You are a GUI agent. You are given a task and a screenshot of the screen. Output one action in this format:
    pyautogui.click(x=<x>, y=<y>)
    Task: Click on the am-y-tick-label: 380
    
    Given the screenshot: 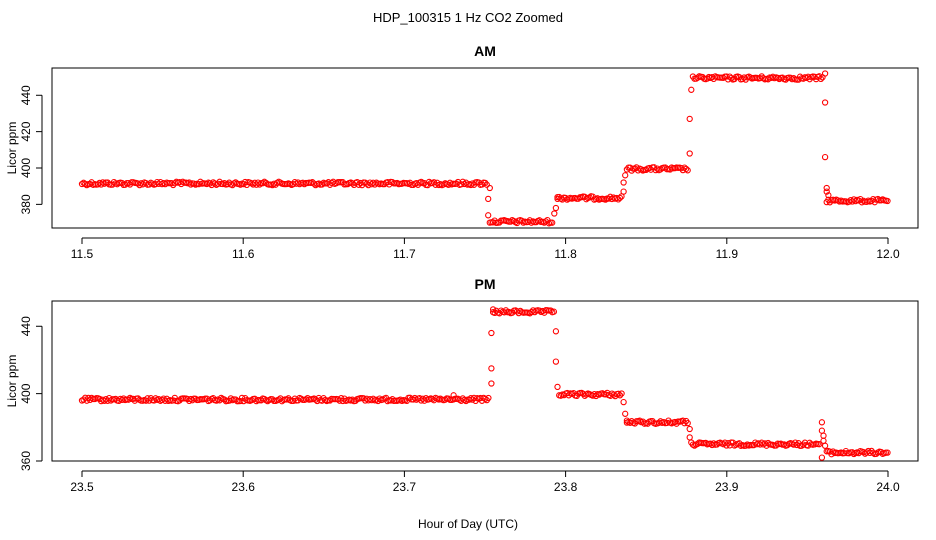 What is the action you would take?
    pyautogui.click(x=26, y=204)
    